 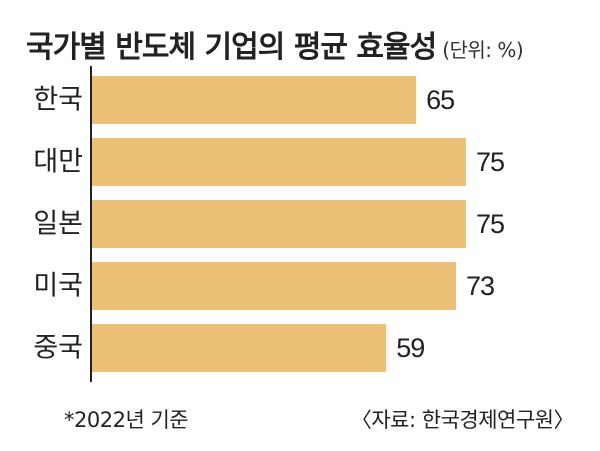 I want to click on value-label: 65, so click(x=440, y=100).